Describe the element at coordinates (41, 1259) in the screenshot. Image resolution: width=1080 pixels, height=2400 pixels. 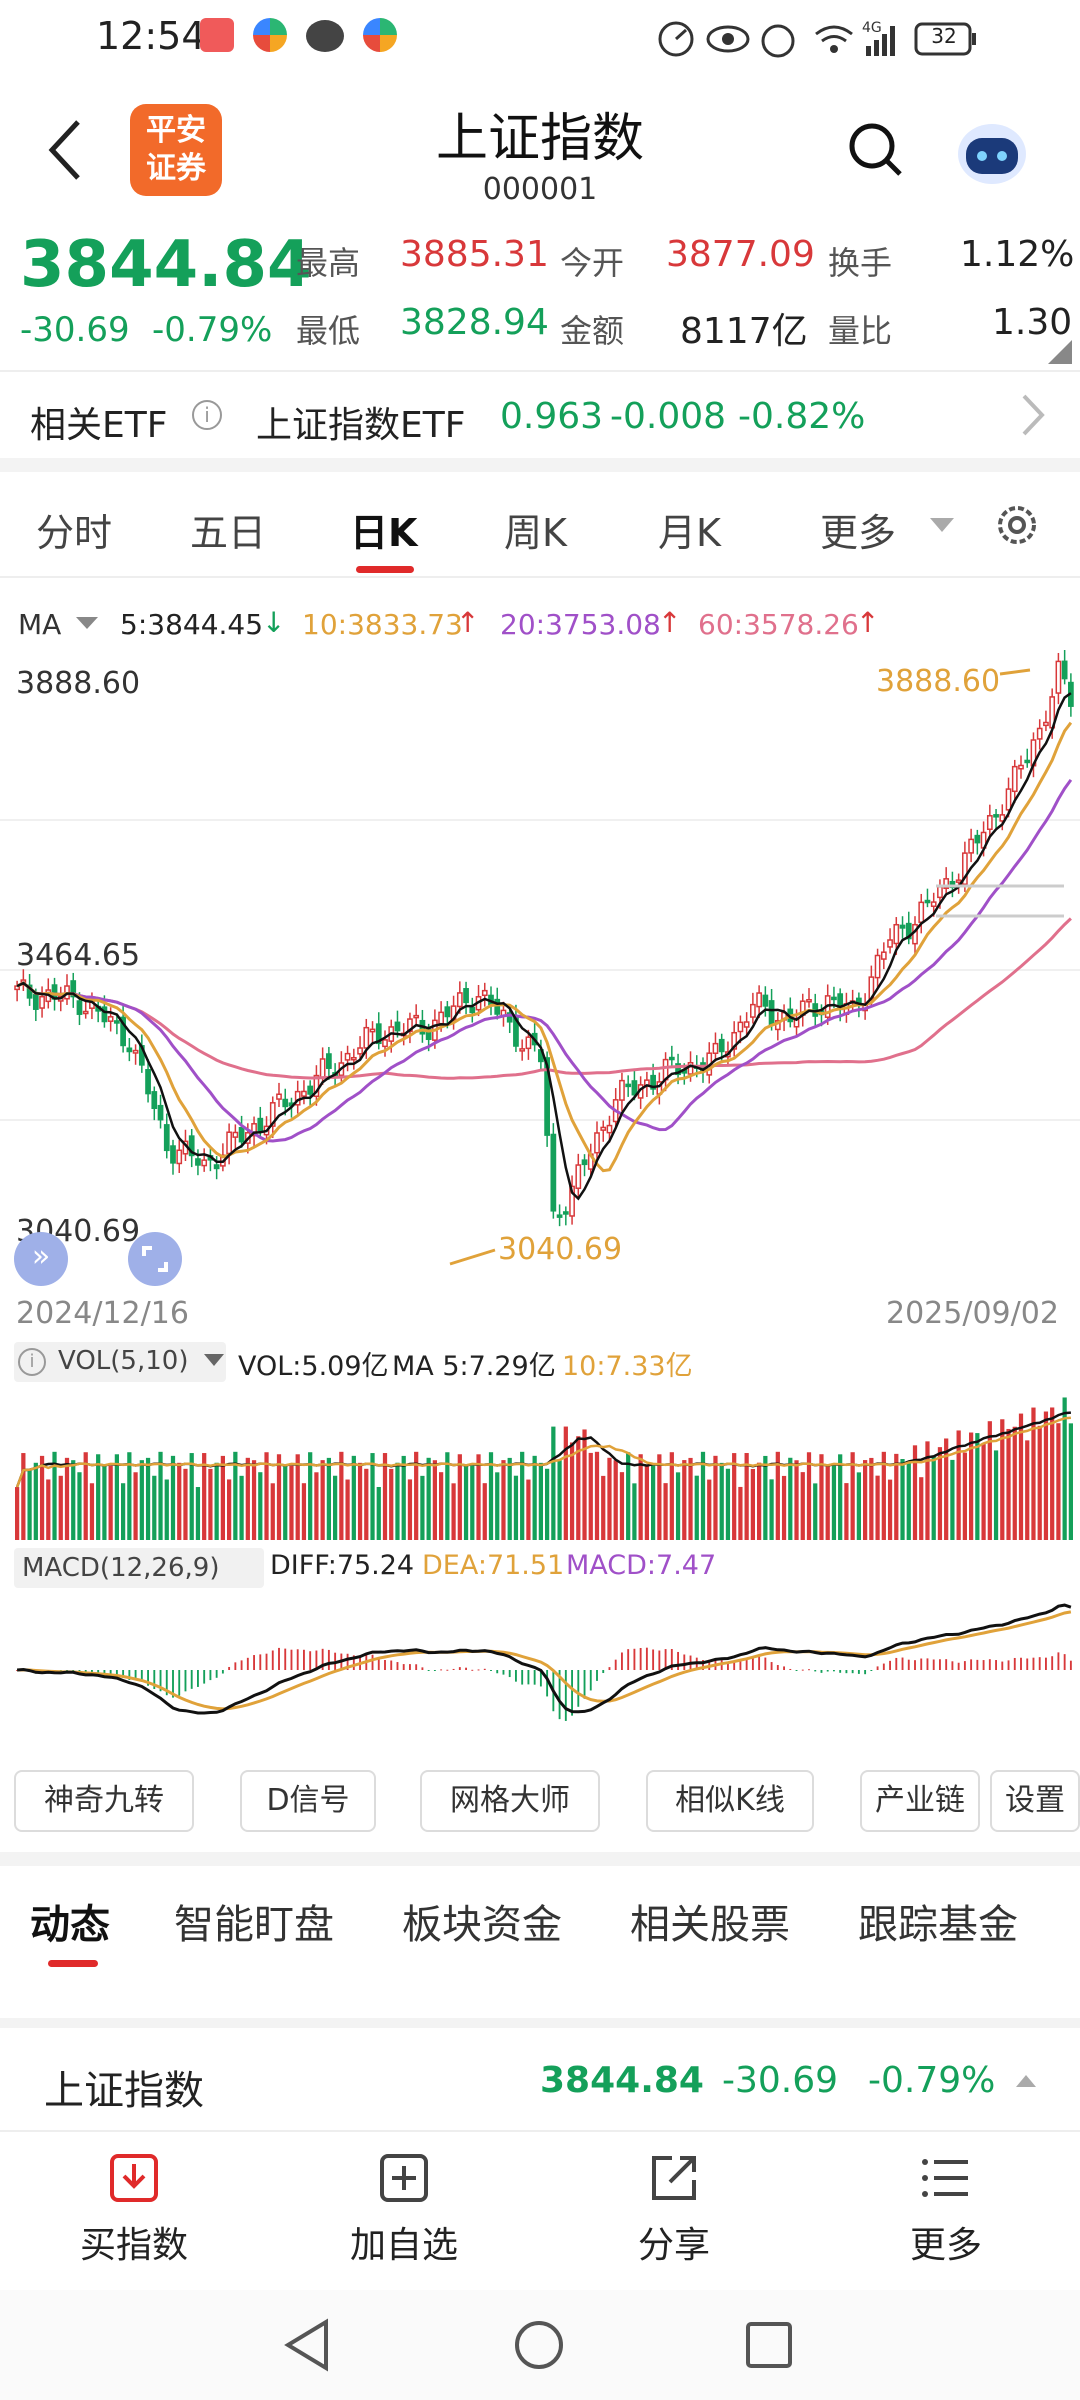
I see `fast-forward-icon: »` at that location.